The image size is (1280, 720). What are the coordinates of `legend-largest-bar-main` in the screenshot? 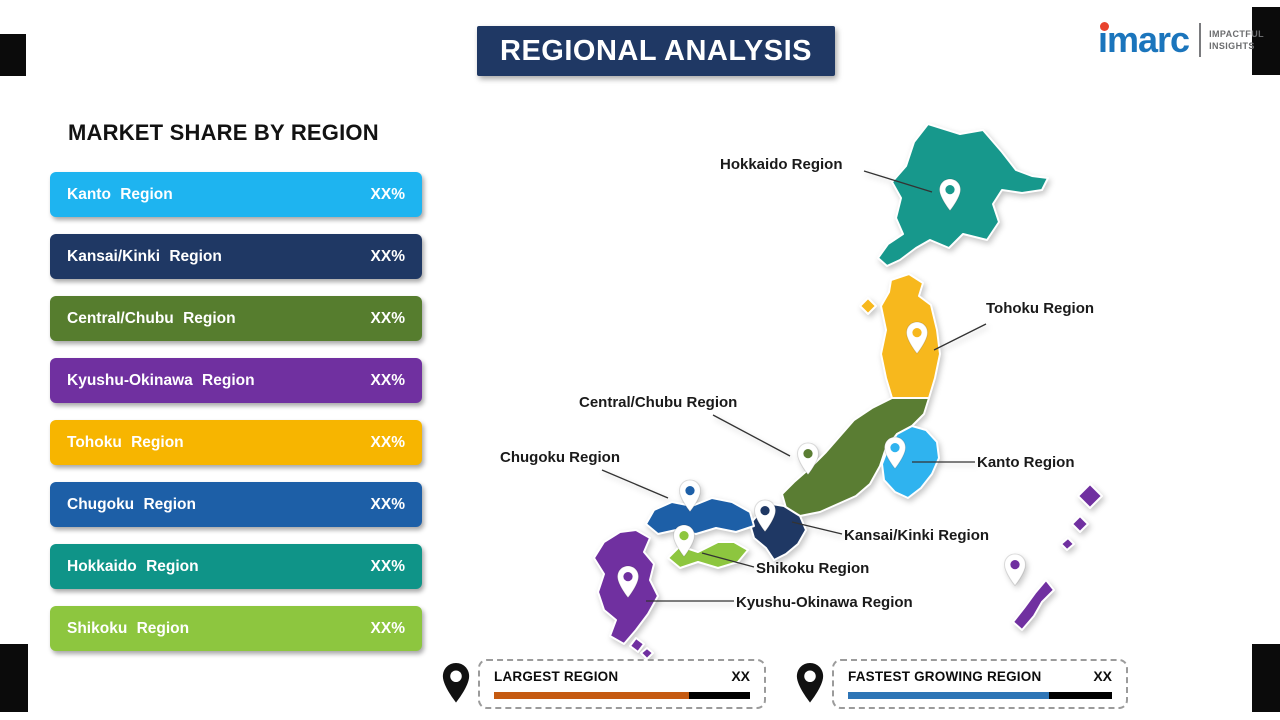 It's located at (592, 695).